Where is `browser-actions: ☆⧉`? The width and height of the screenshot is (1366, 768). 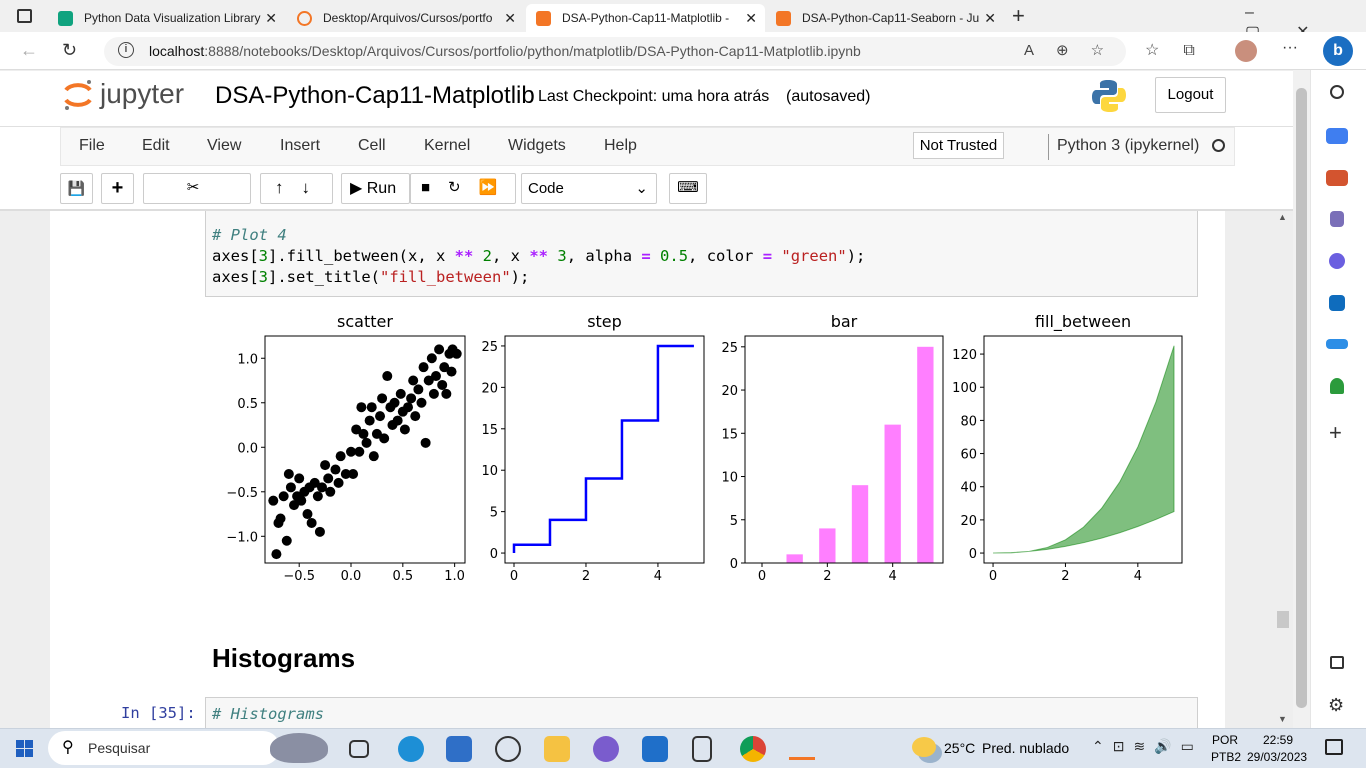
browser-actions: ☆⧉ is located at coordinates (1182, 50).